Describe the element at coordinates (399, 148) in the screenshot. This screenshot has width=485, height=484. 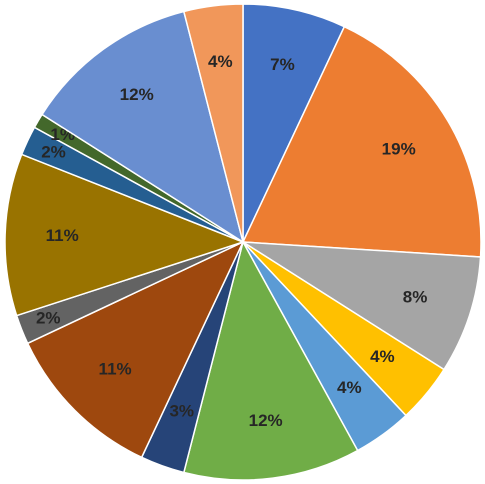
I see `data-label: 19%` at that location.